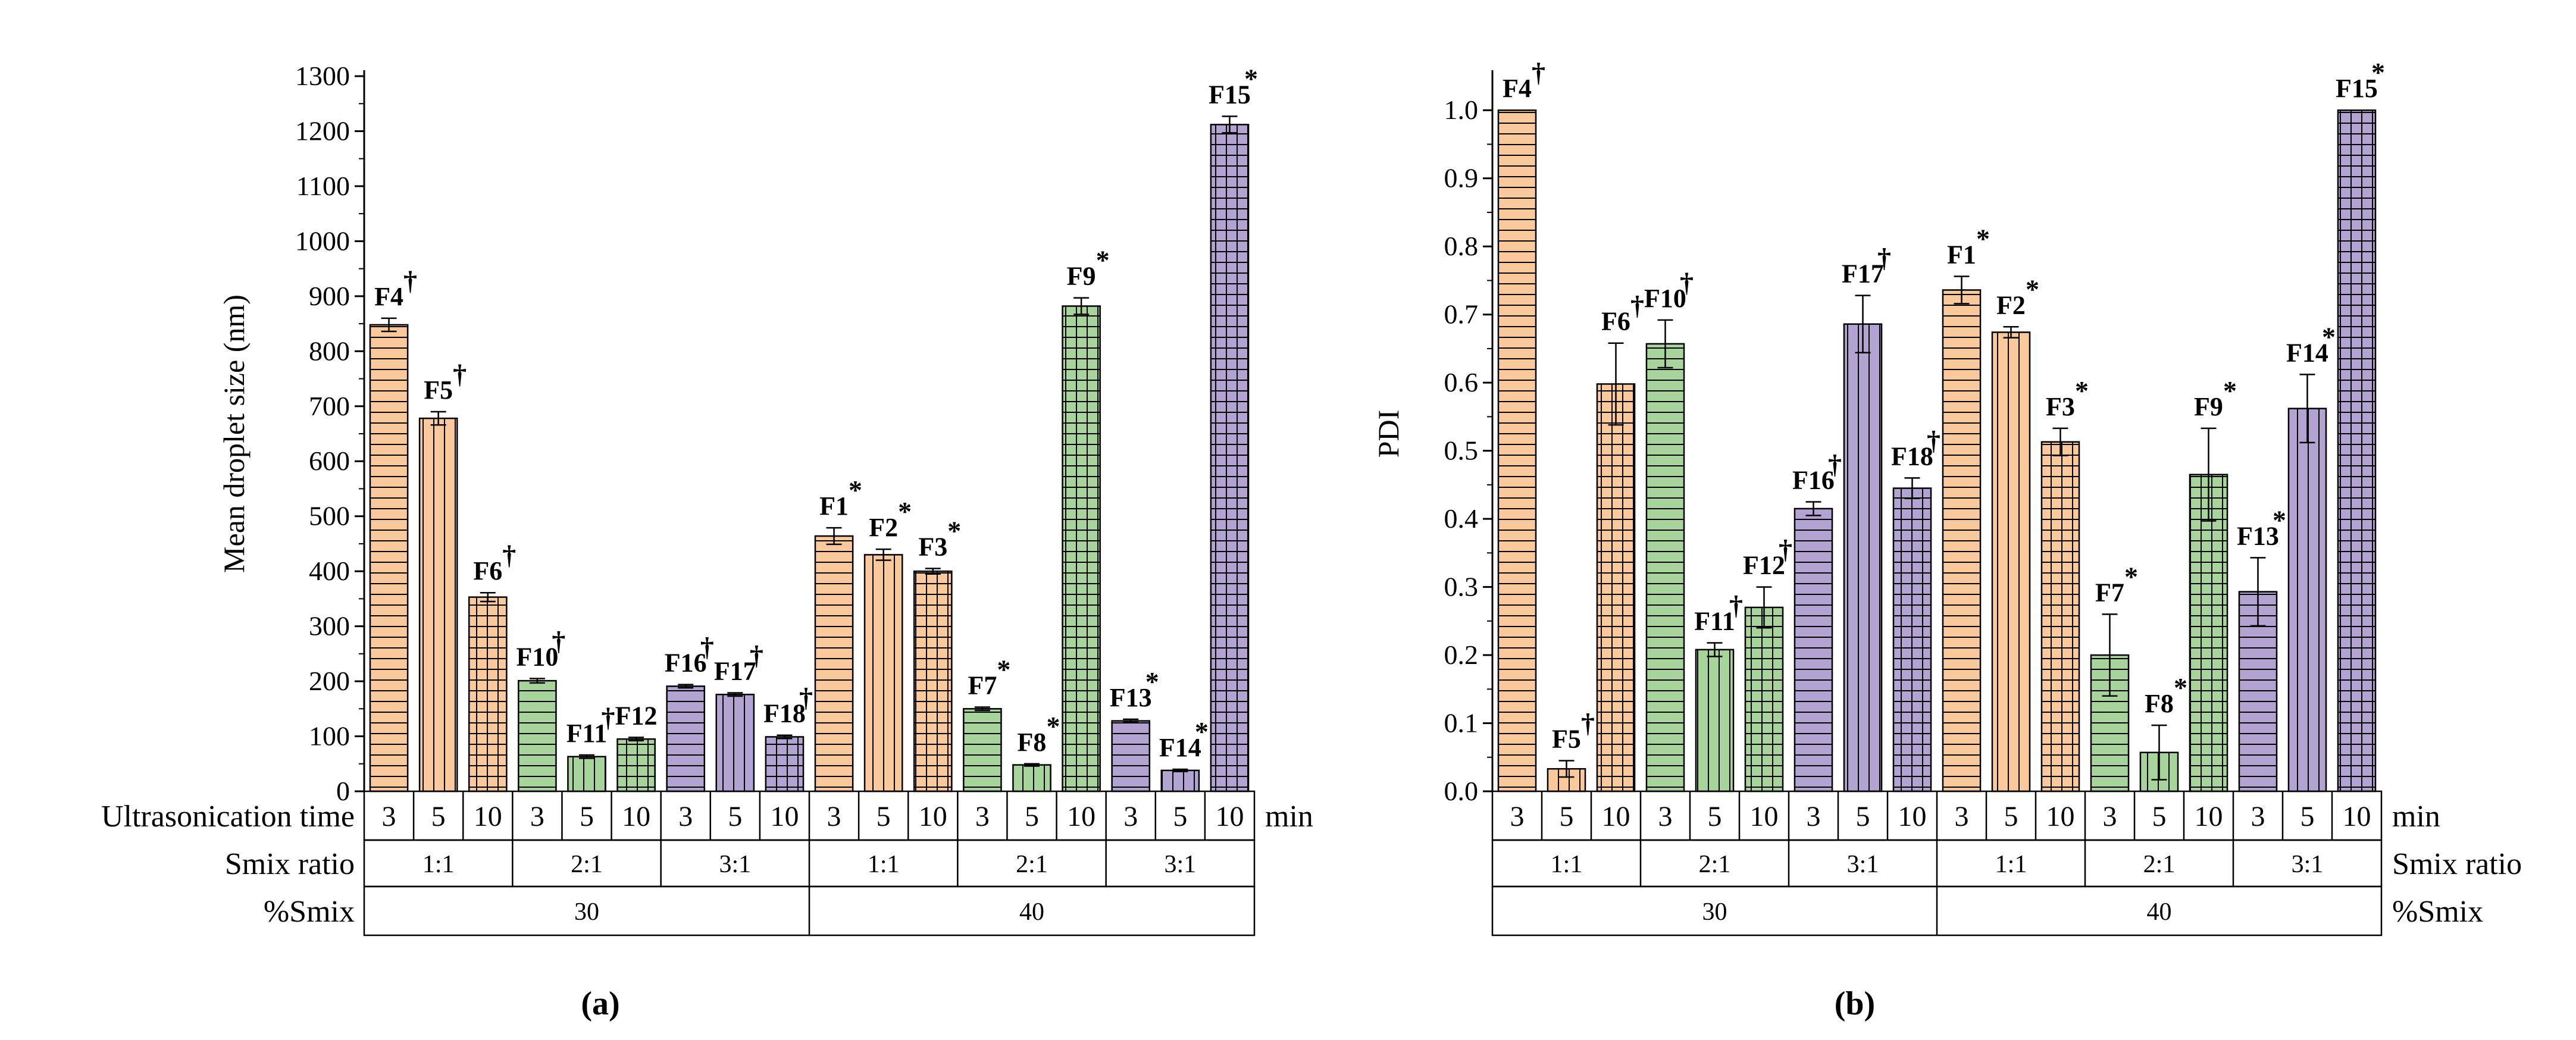 The height and width of the screenshot is (1040, 2576). What do you see at coordinates (600, 1003) in the screenshot?
I see `panel-label: (a)` at bounding box center [600, 1003].